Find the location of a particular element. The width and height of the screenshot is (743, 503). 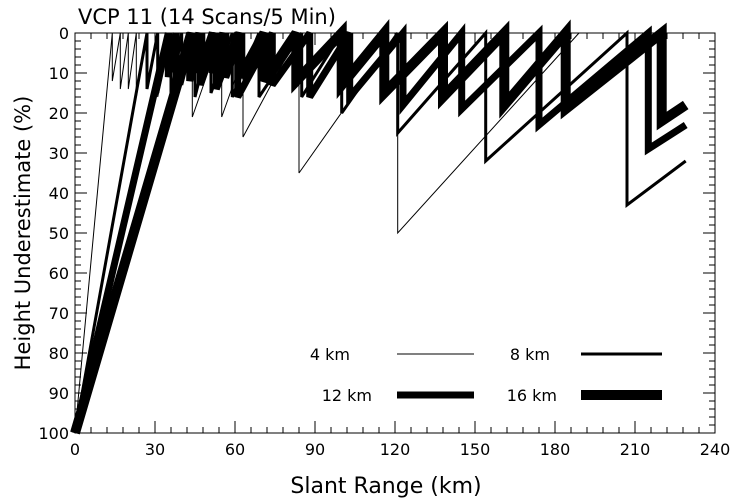

x-tick-label: 0 is located at coordinates (75, 449).